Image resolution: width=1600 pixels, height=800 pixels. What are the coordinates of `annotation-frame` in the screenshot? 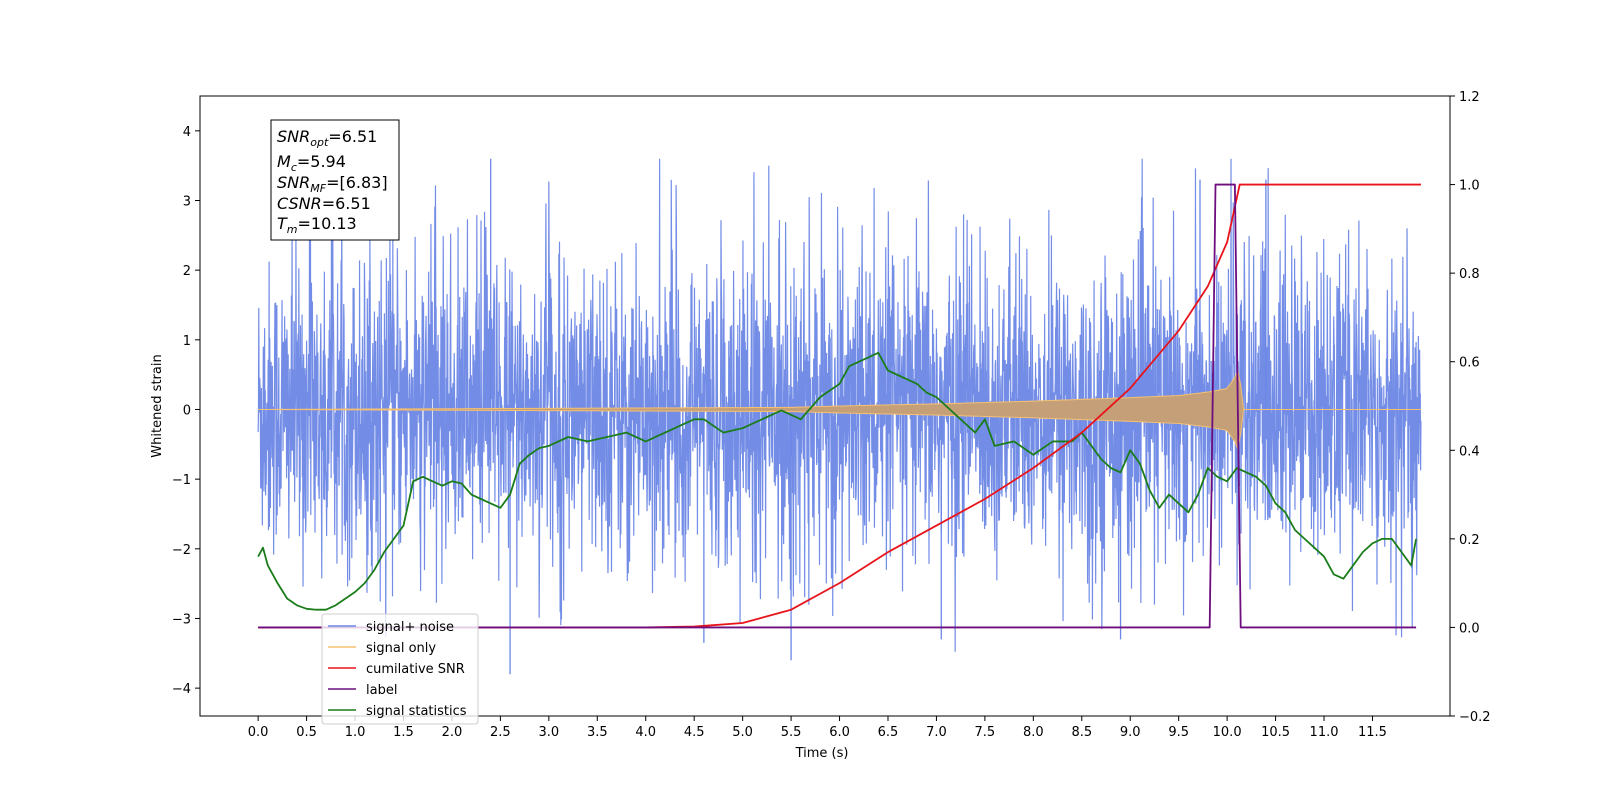 It's located at (335, 180).